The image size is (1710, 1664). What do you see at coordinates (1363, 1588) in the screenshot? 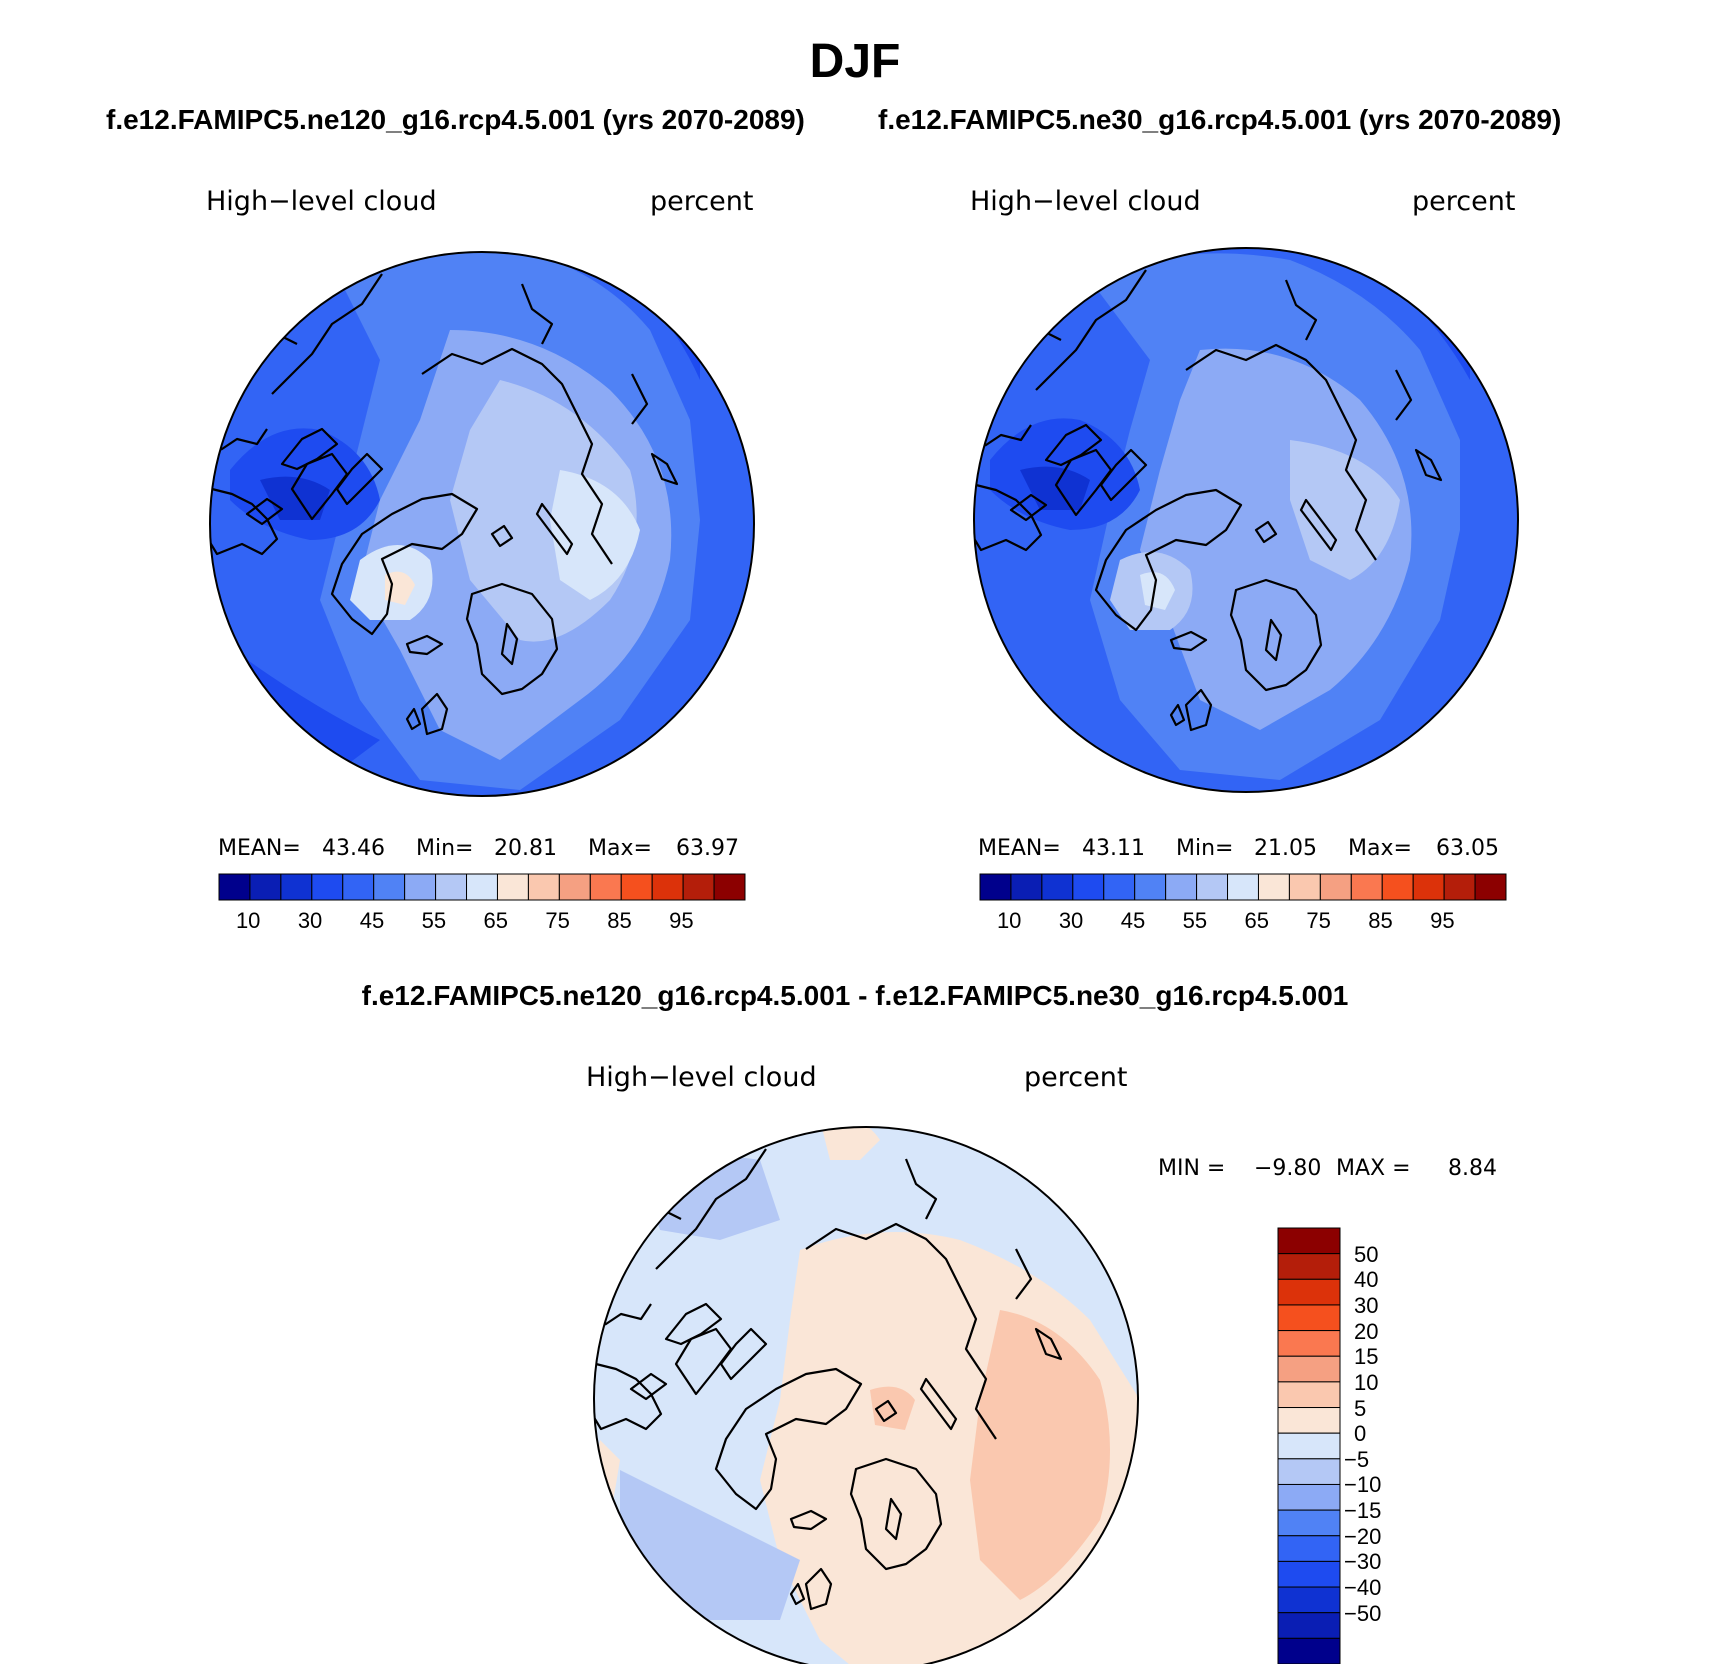
I see `colorbar-tick-label: −40` at bounding box center [1363, 1588].